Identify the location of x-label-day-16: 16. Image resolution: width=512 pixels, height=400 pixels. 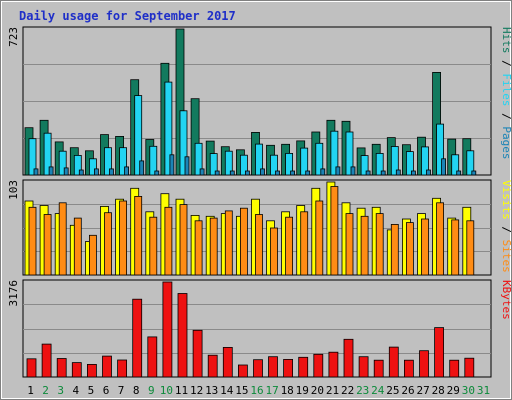
(256, 390).